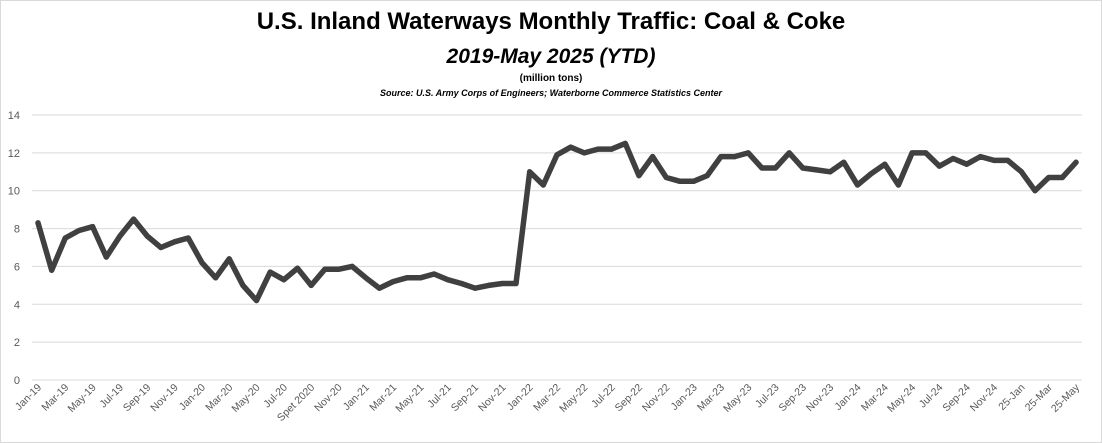 This screenshot has width=1102, height=443. What do you see at coordinates (14, 248) in the screenshot?
I see `y-axis-ticks: 0 2 4 6 8 10 12 14` at bounding box center [14, 248].